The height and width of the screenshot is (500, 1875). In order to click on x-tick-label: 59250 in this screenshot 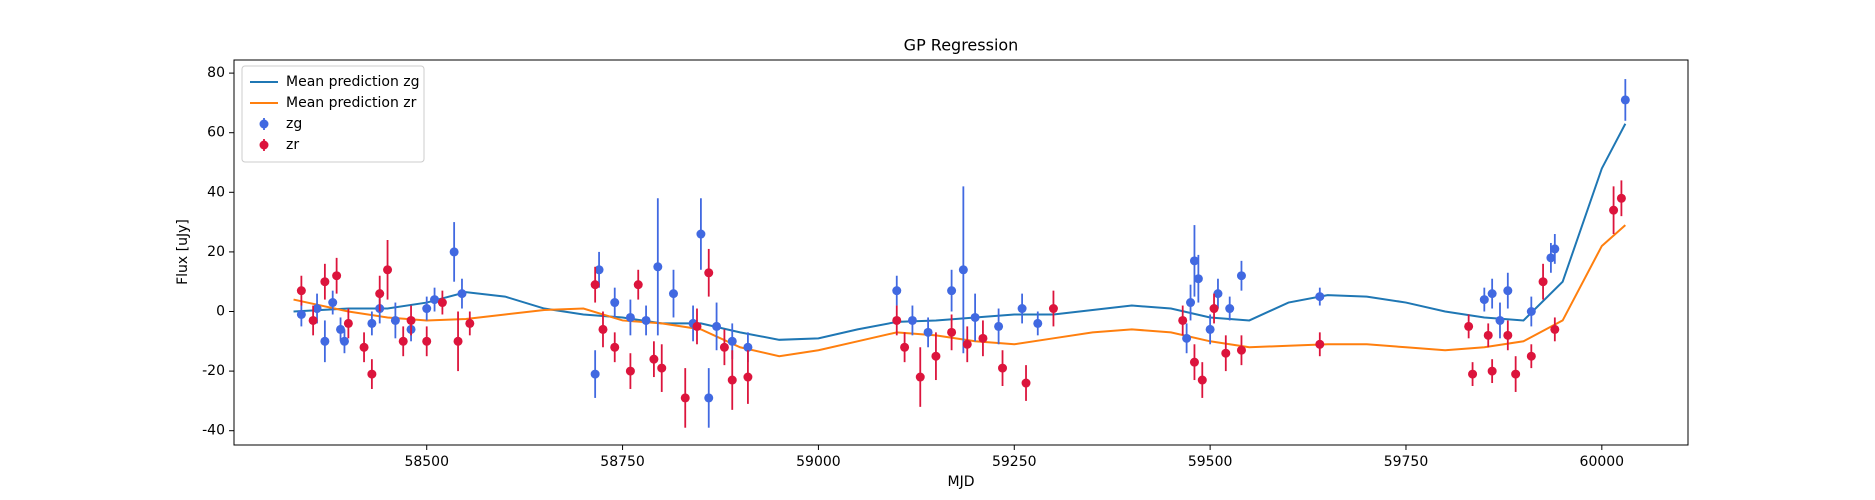, I will do `click(1014, 462)`.